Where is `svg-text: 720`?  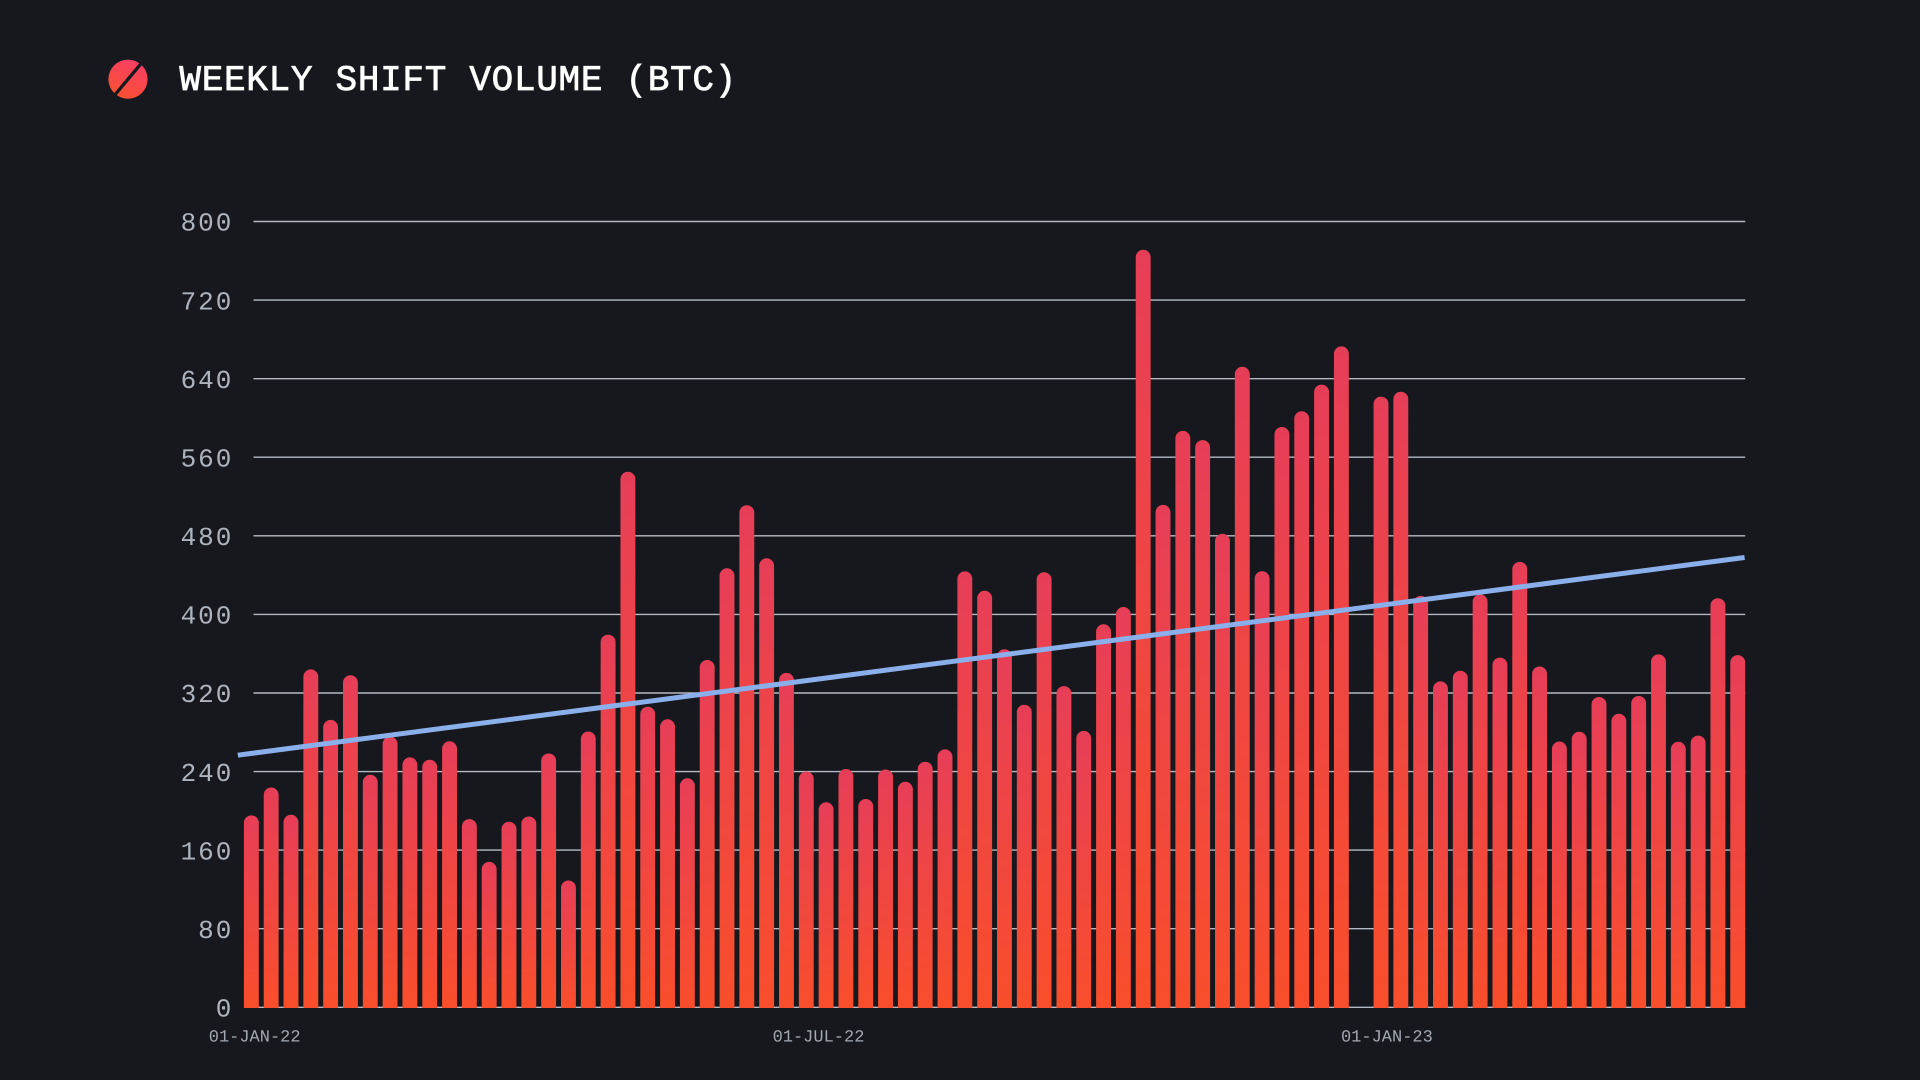
svg-text: 720 is located at coordinates (207, 302).